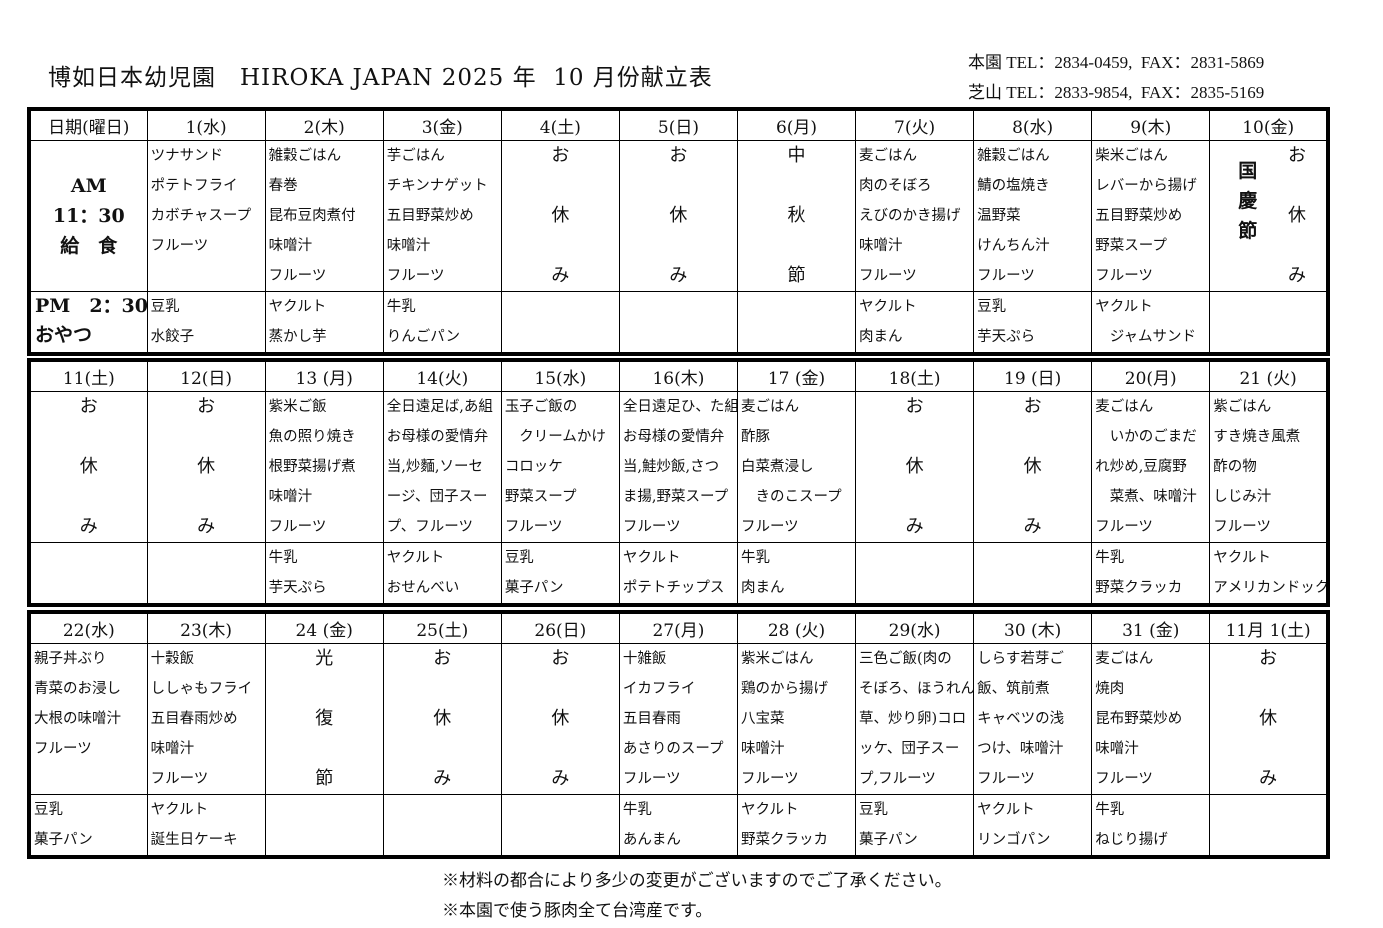 Image resolution: width=1383 pixels, height=928 pixels. Describe the element at coordinates (442, 323) in the screenshot. I see `snack-cell: 牛乳 りんごパン` at that location.